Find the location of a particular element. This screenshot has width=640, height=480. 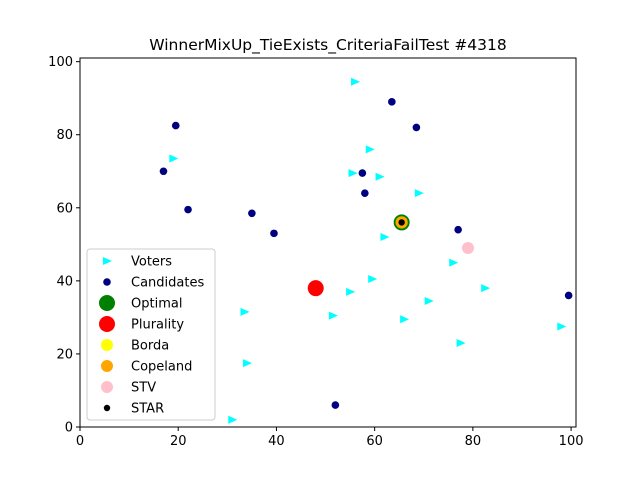

legend-label-copeland: Copeland is located at coordinates (161, 367).